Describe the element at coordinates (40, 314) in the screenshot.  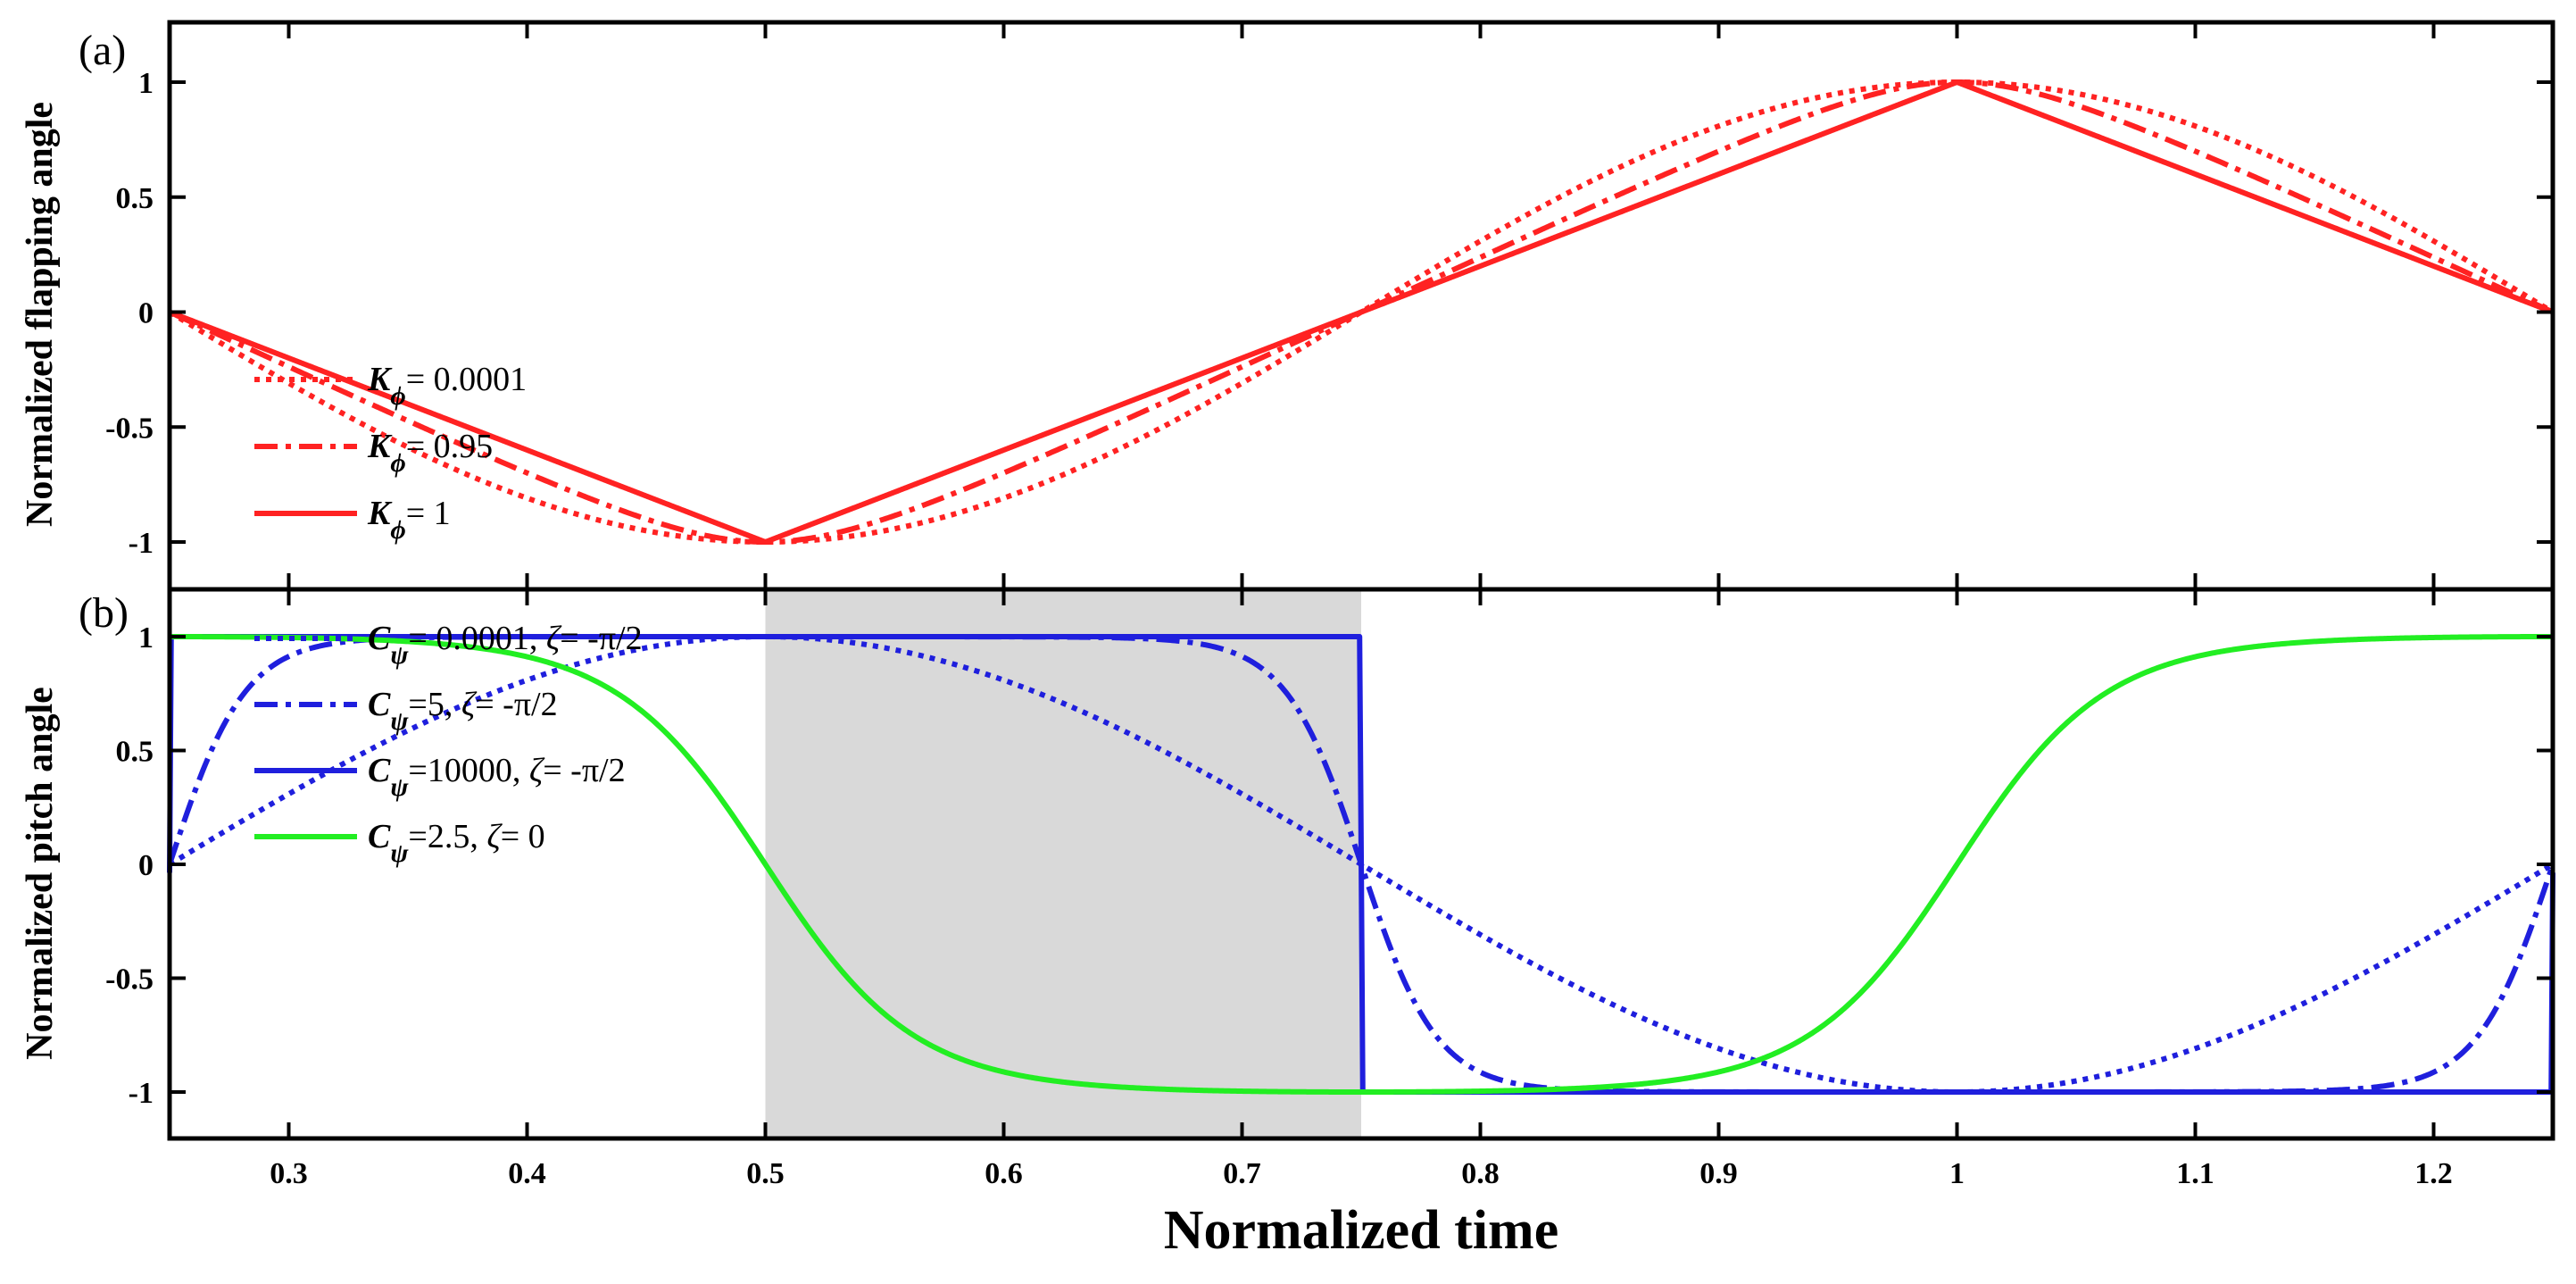
I see `panel-a-ylabel: Normalized flapping angle` at that location.